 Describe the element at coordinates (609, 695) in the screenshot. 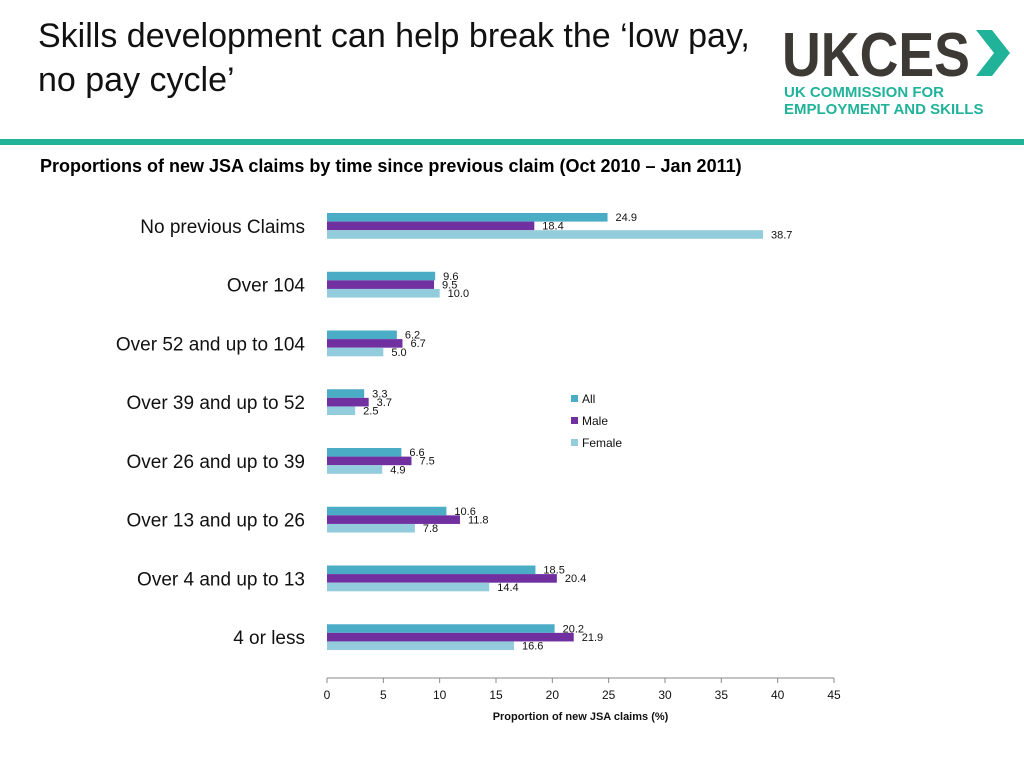

I see `x-tick-label: 25` at that location.